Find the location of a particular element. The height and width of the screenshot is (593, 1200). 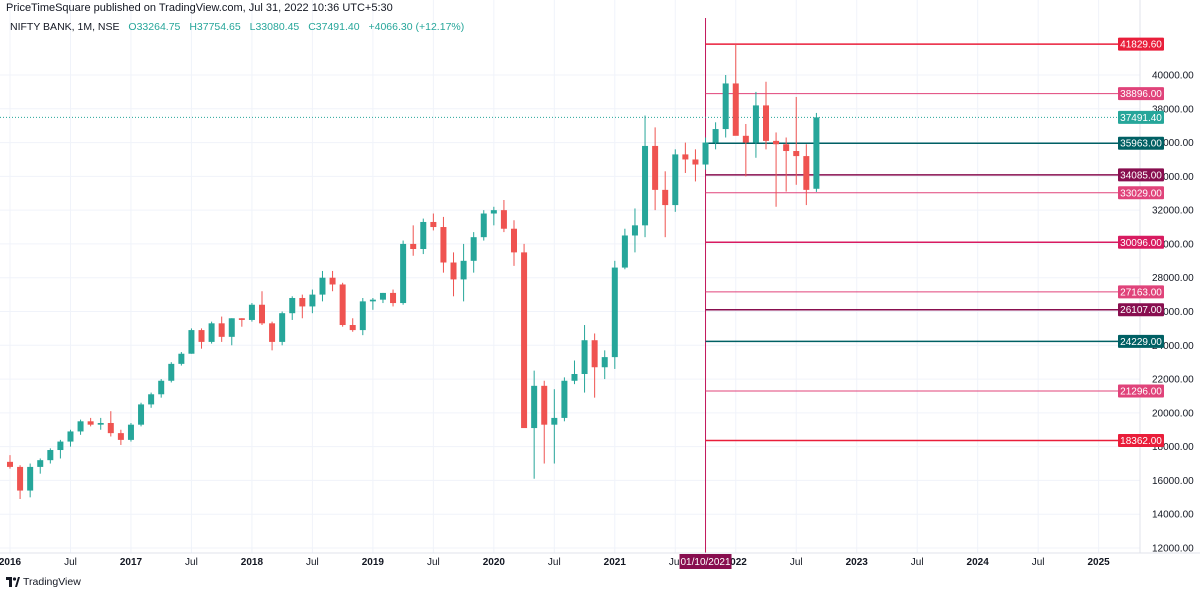

price-tick-label: 26000.00 is located at coordinates (1173, 312).